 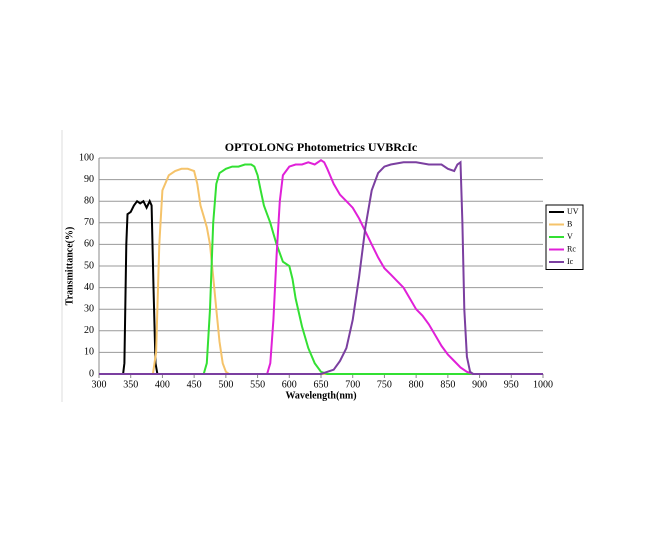 I want to click on x-tick-label: 950, so click(x=511, y=384).